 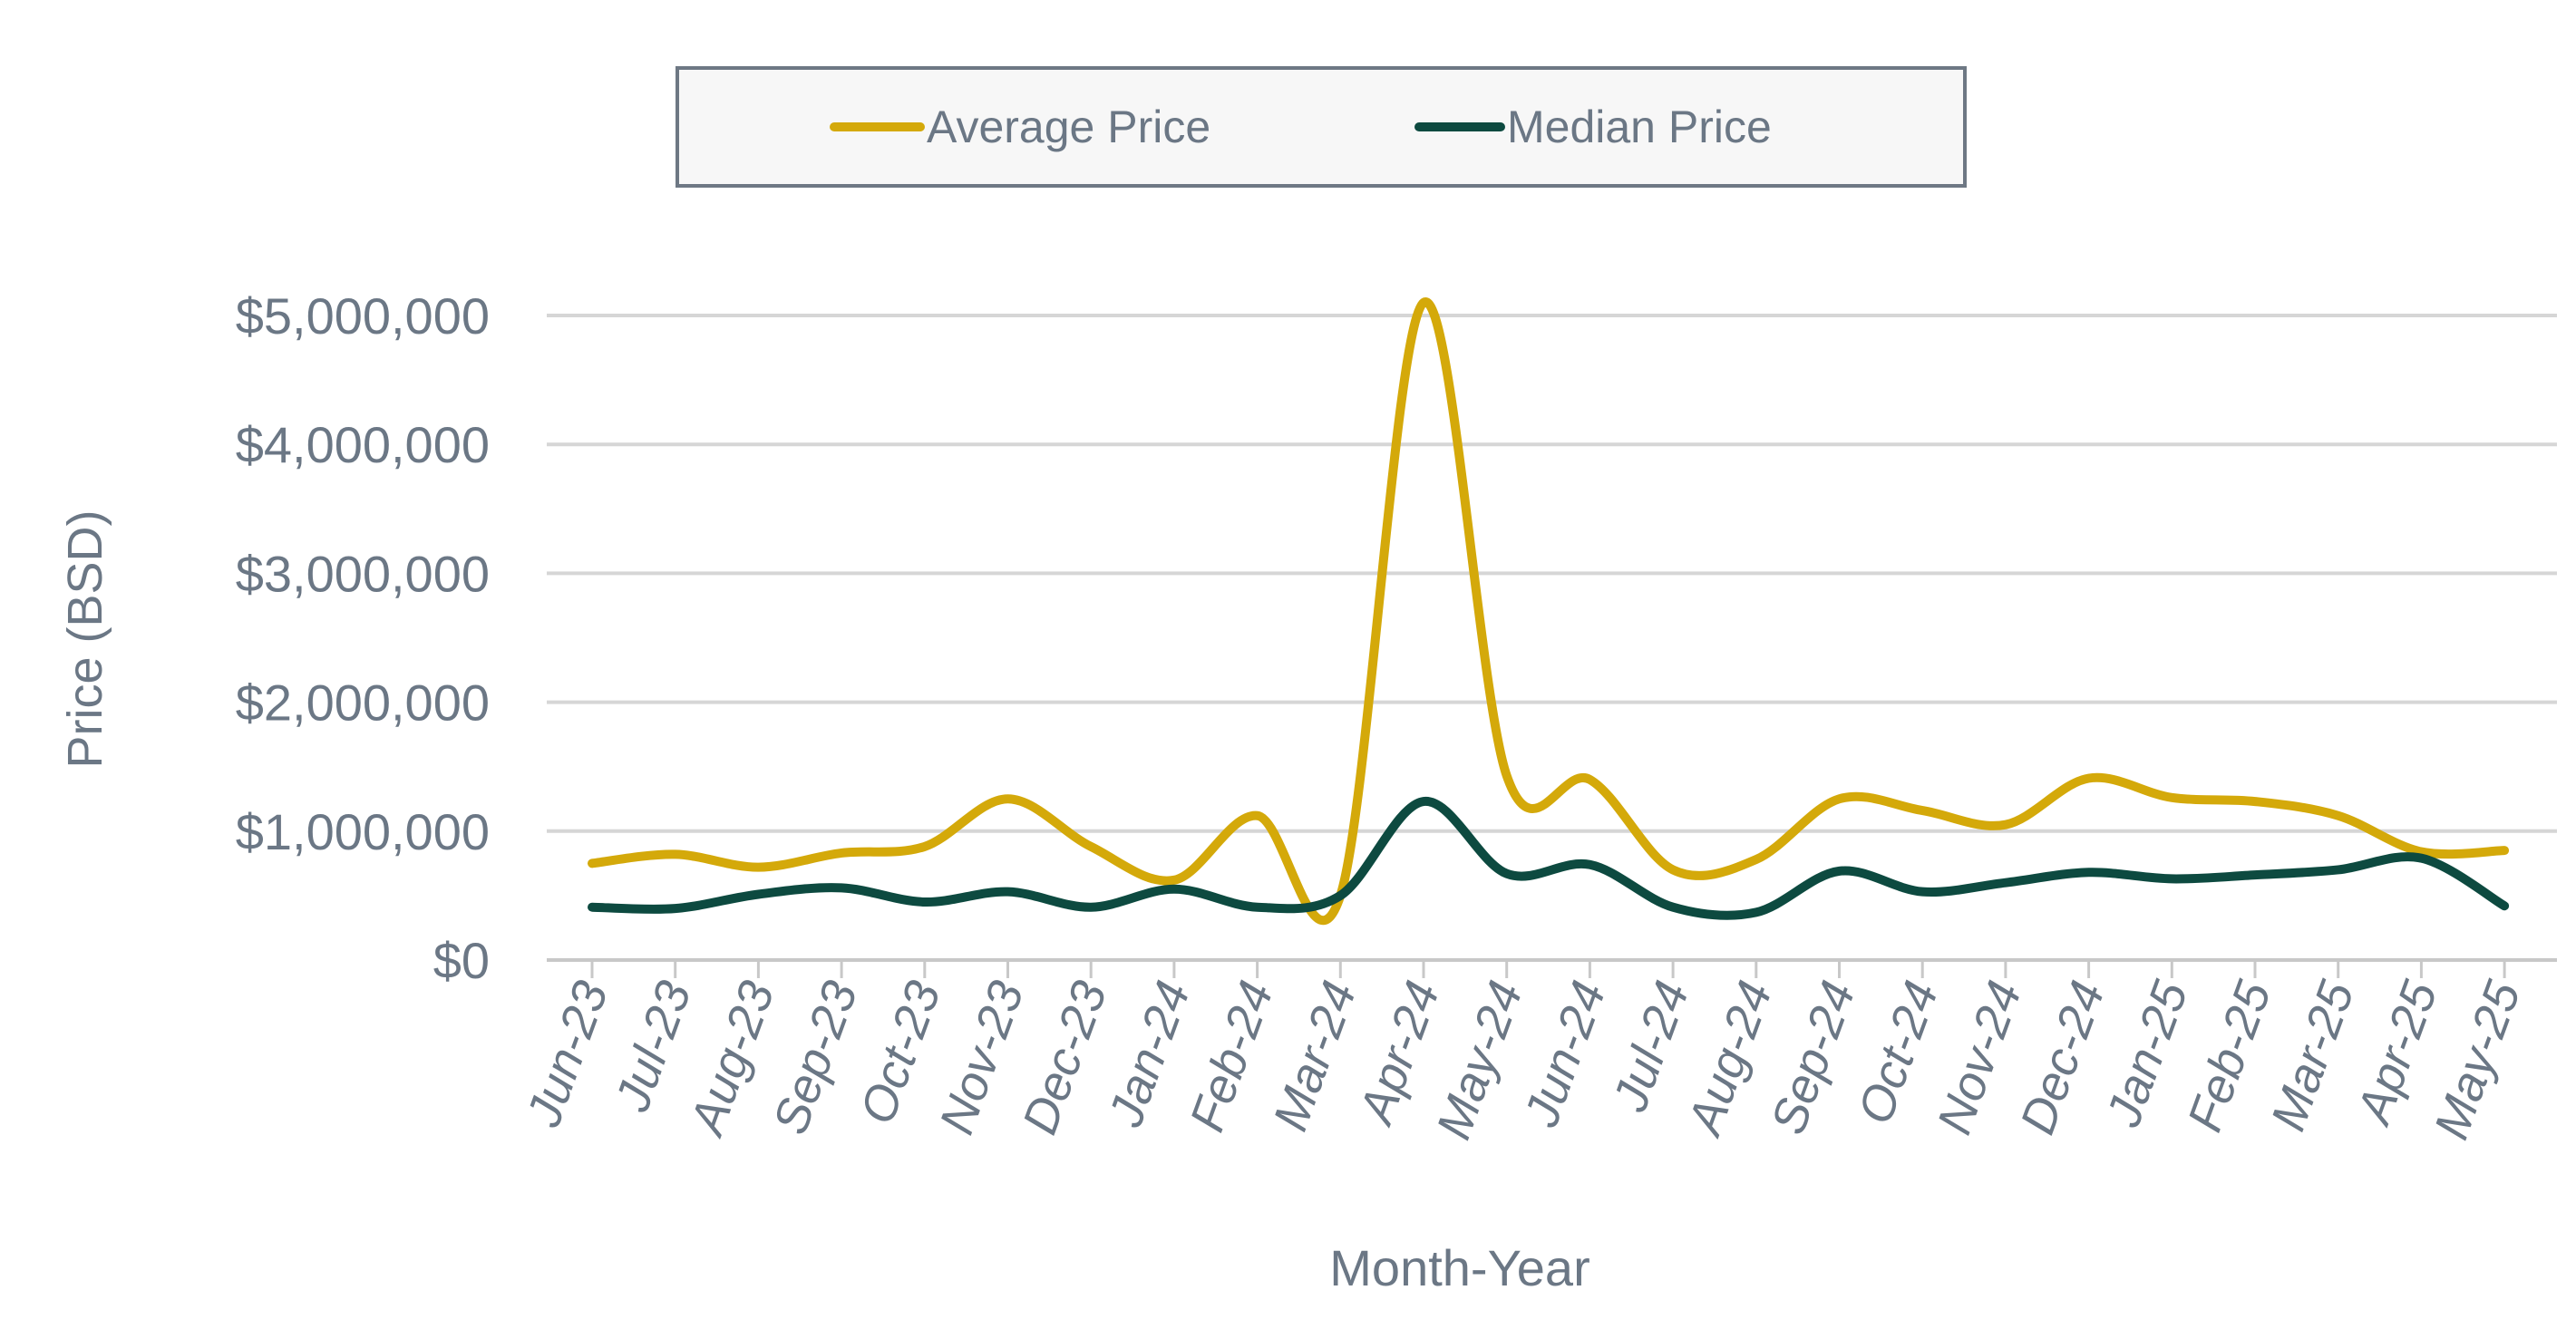 I want to click on y-tick-label: $1,000,000, so click(x=363, y=831).